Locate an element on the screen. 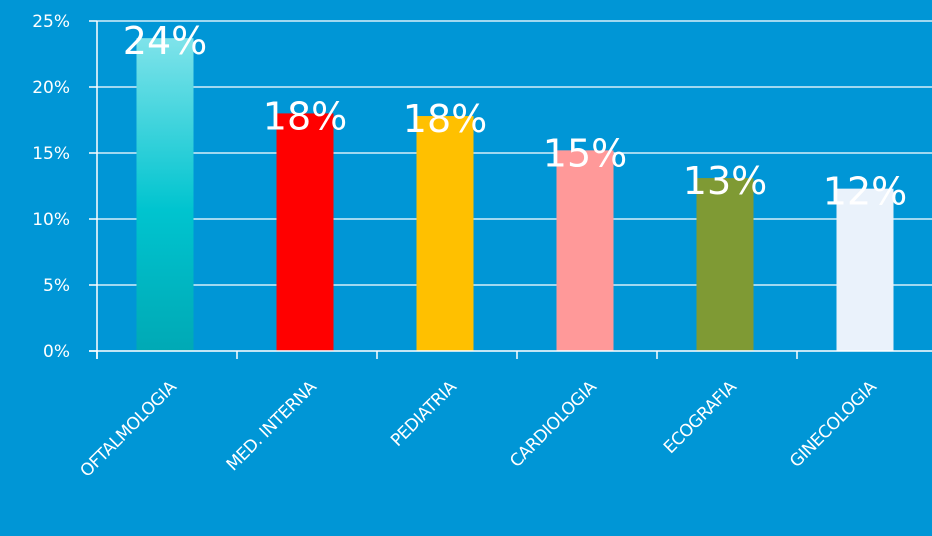 The width and height of the screenshot is (932, 536). bar-med-interna is located at coordinates (305, 232).